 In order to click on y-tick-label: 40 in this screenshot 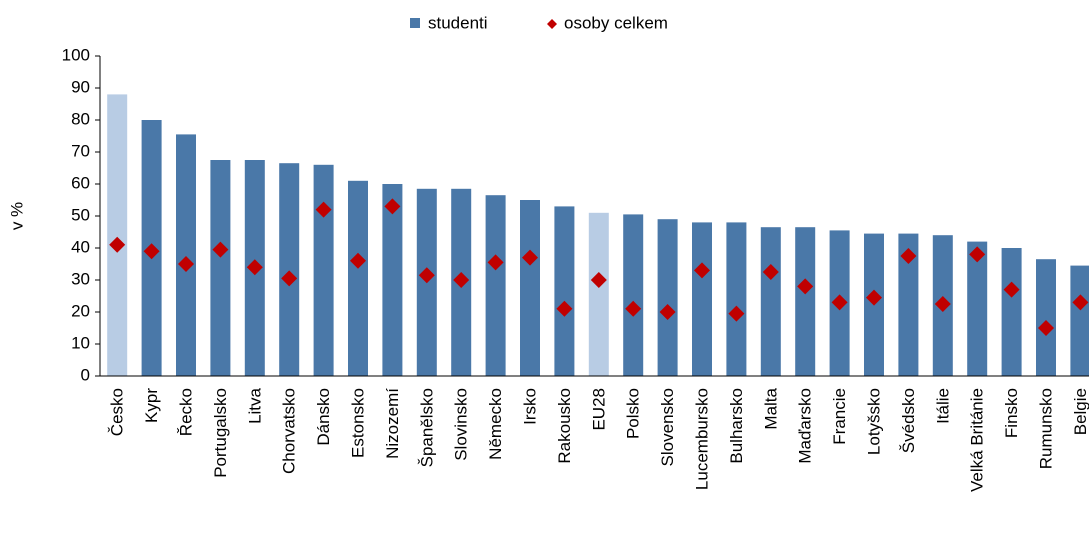, I will do `click(80, 246)`.